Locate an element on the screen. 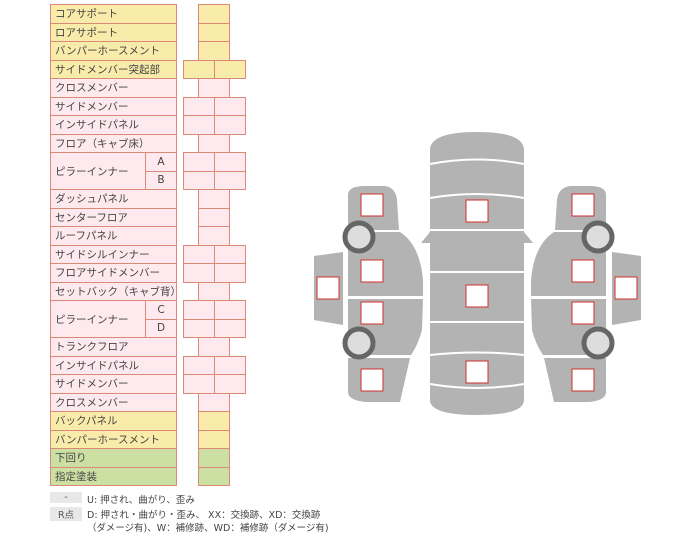 The image size is (692, 535). legend-text-u: U: 押され、曲がり、歪み is located at coordinates (141, 500).